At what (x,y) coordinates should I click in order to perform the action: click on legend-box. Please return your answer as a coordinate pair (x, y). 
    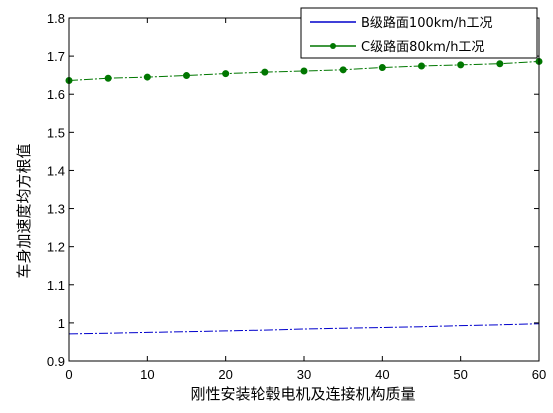
    Looking at the image, I should click on (419, 33).